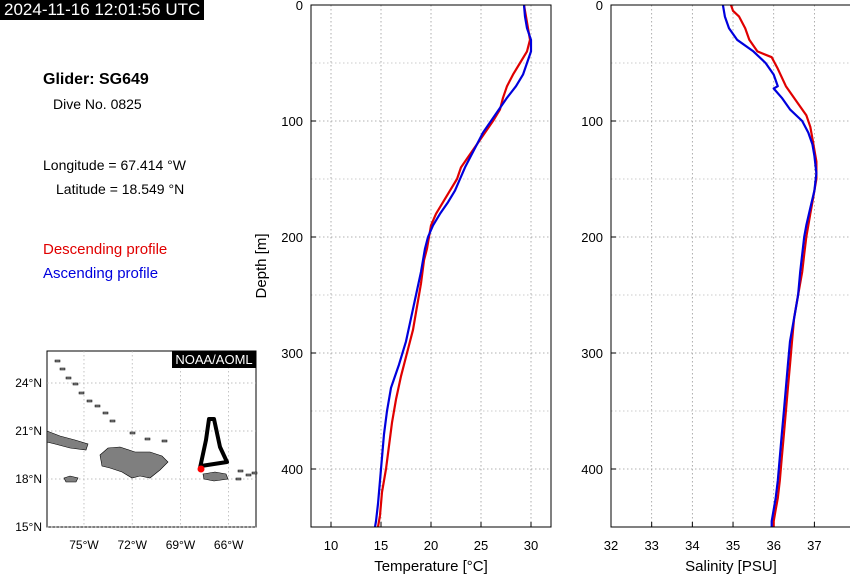 This screenshot has width=850, height=574. Describe the element at coordinates (292, 121) in the screenshot. I see `temp-y-tick-label: 100` at that location.